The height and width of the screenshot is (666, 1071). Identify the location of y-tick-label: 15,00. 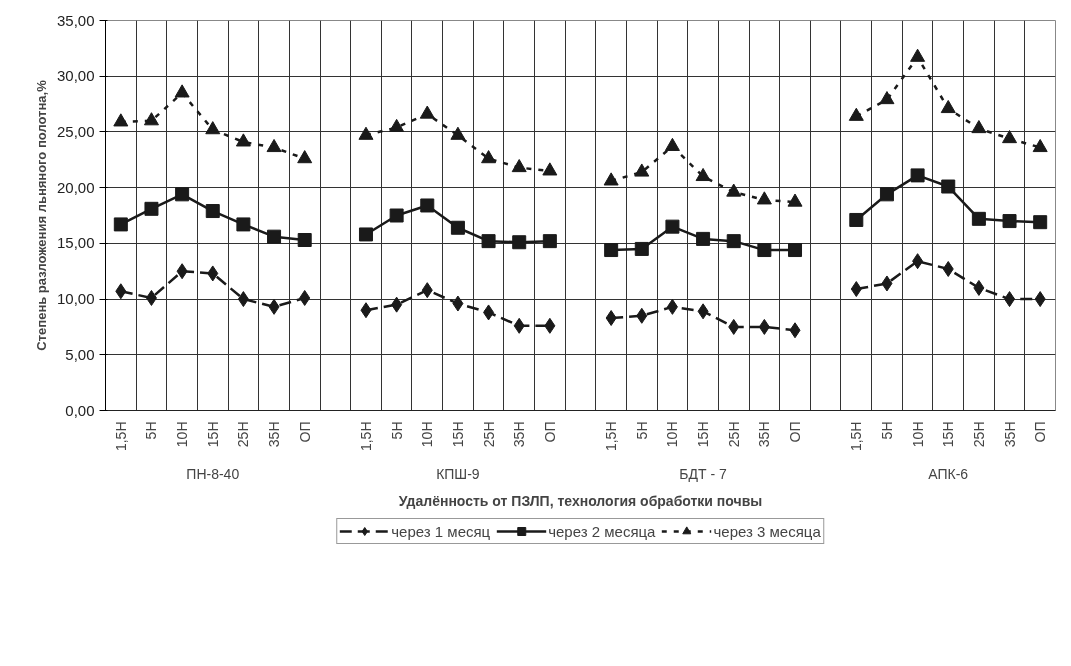
(75, 243).